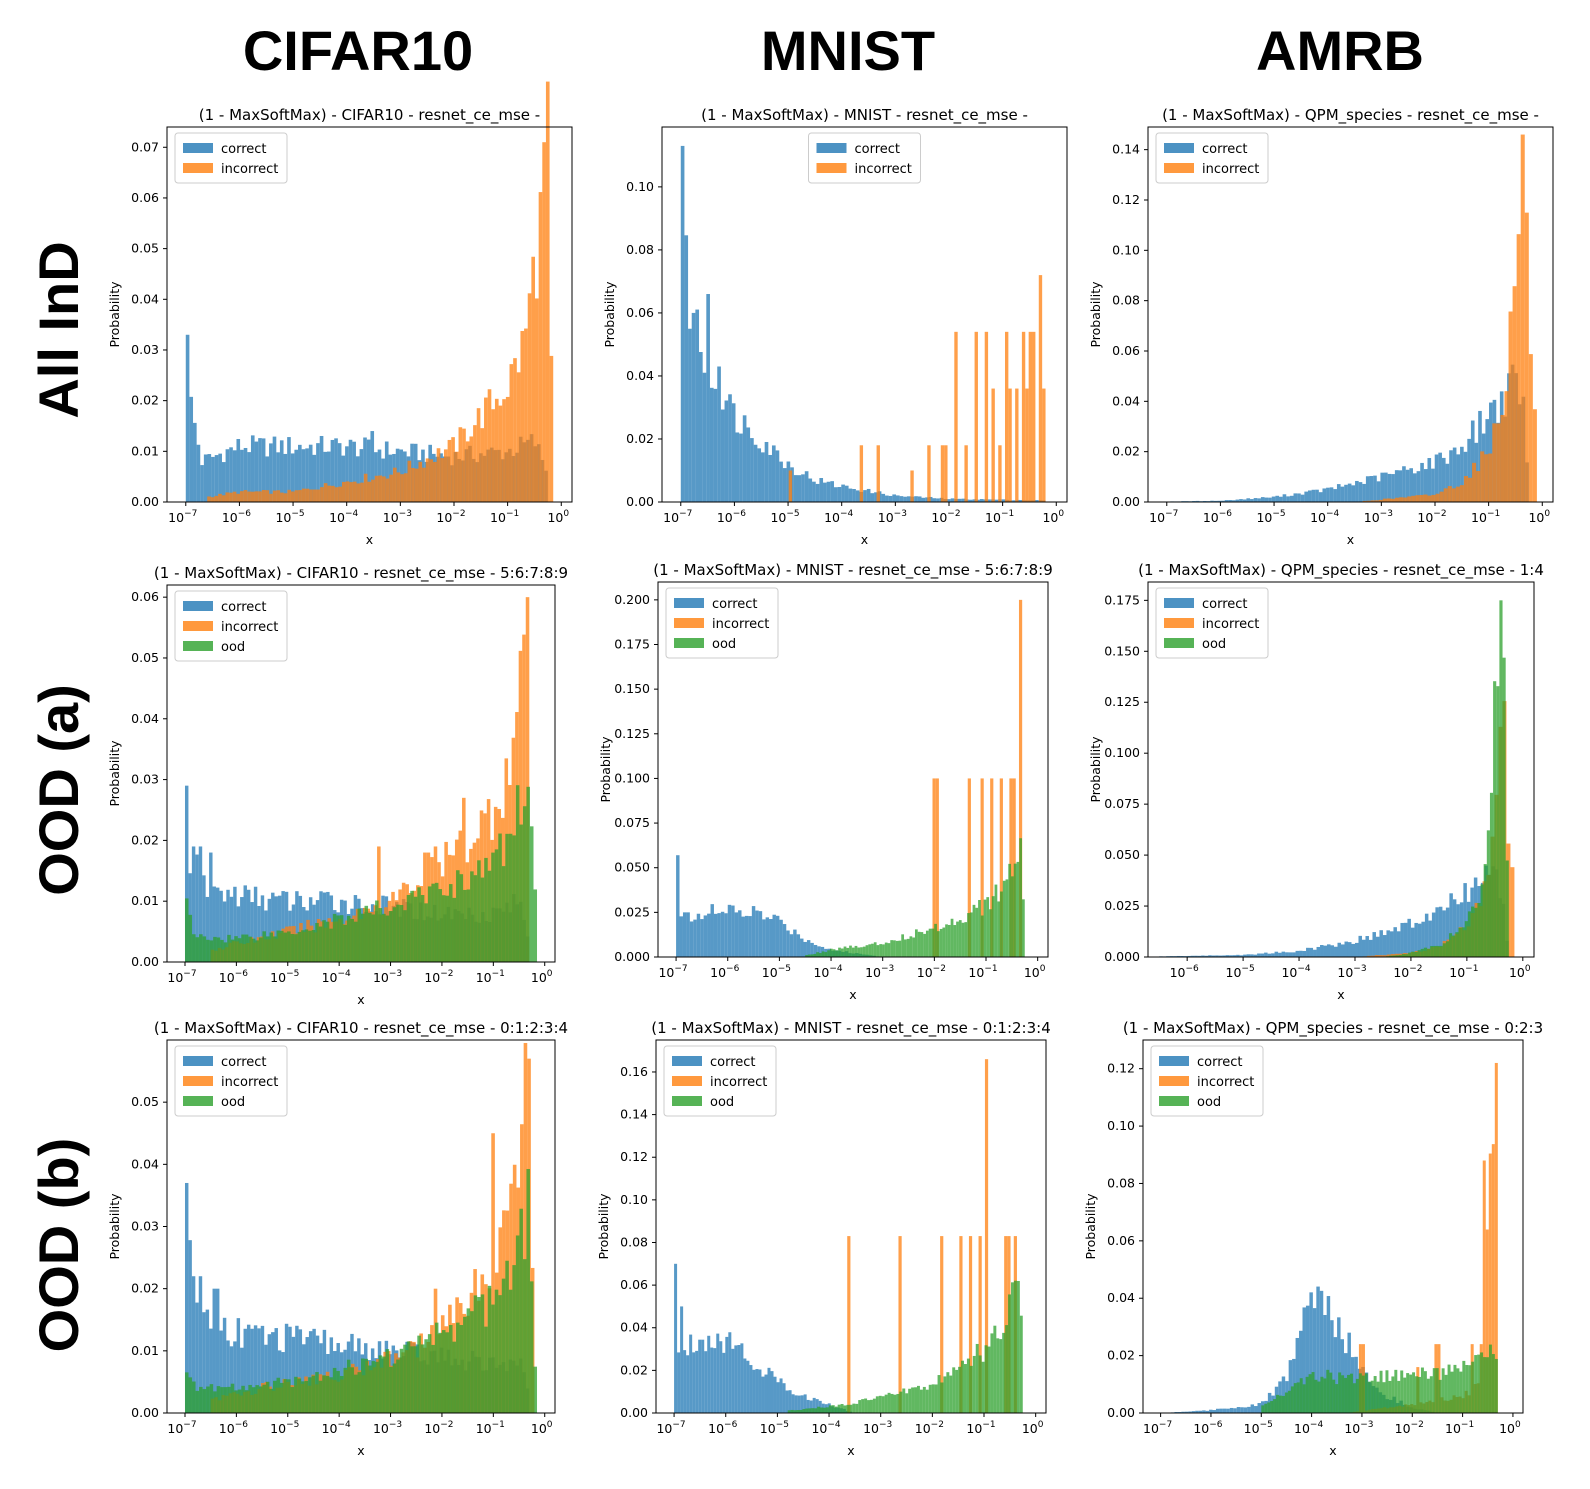 This screenshot has width=1590, height=1489. Describe the element at coordinates (360, 999) in the screenshot. I see `x-axis-label: x` at that location.